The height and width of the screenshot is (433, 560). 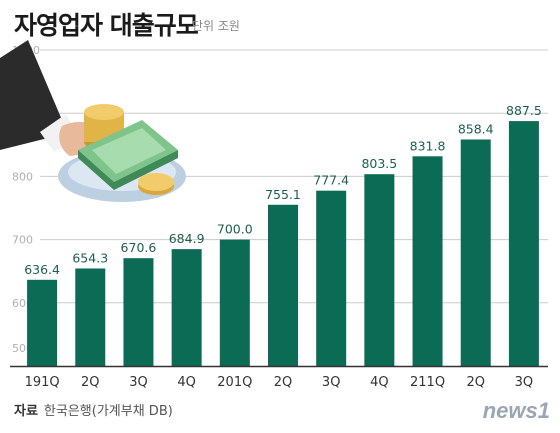 I want to click on value-label: 700.0, so click(x=235, y=229).